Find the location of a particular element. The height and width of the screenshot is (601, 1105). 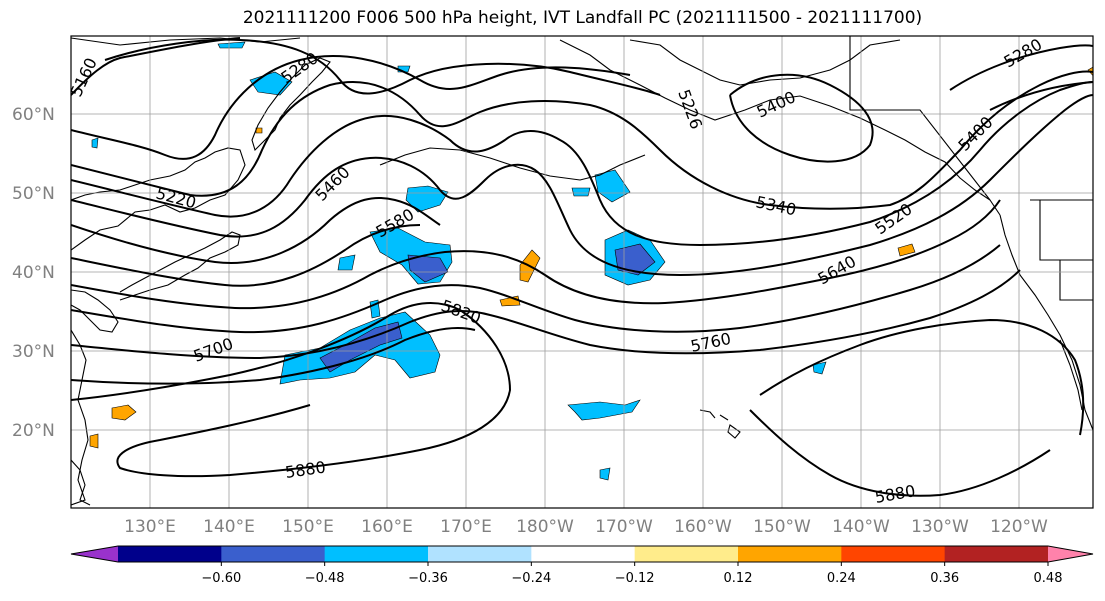

baja-peninsula is located at coordinates (1071, 375).